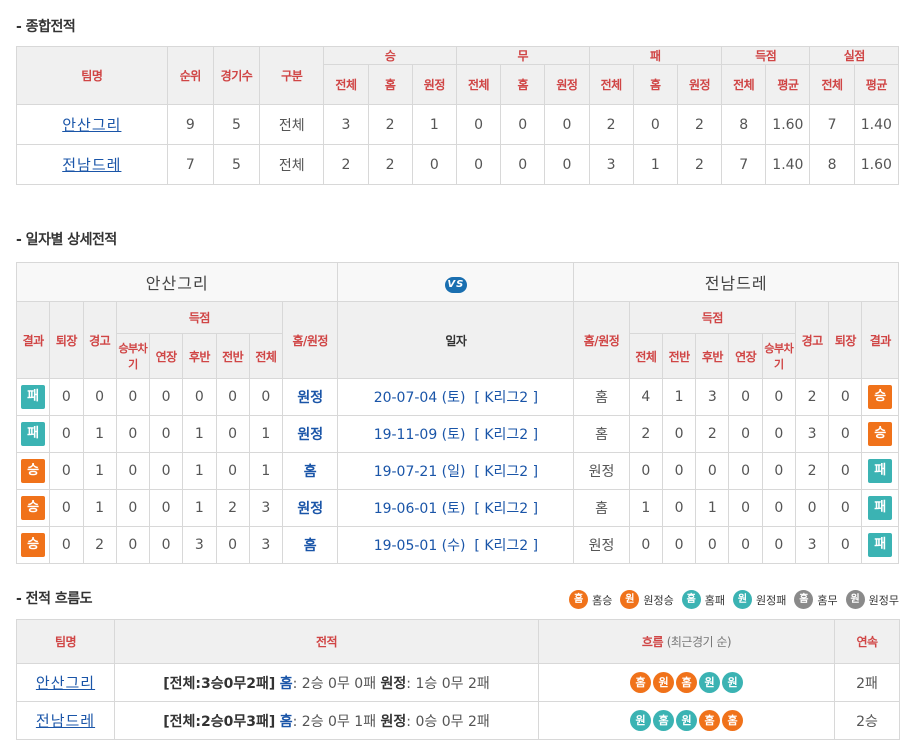 Image resolution: width=913 pixels, height=746 pixels. Describe the element at coordinates (699, 84) in the screenshot. I see `header-loss-away: 원정` at that location.